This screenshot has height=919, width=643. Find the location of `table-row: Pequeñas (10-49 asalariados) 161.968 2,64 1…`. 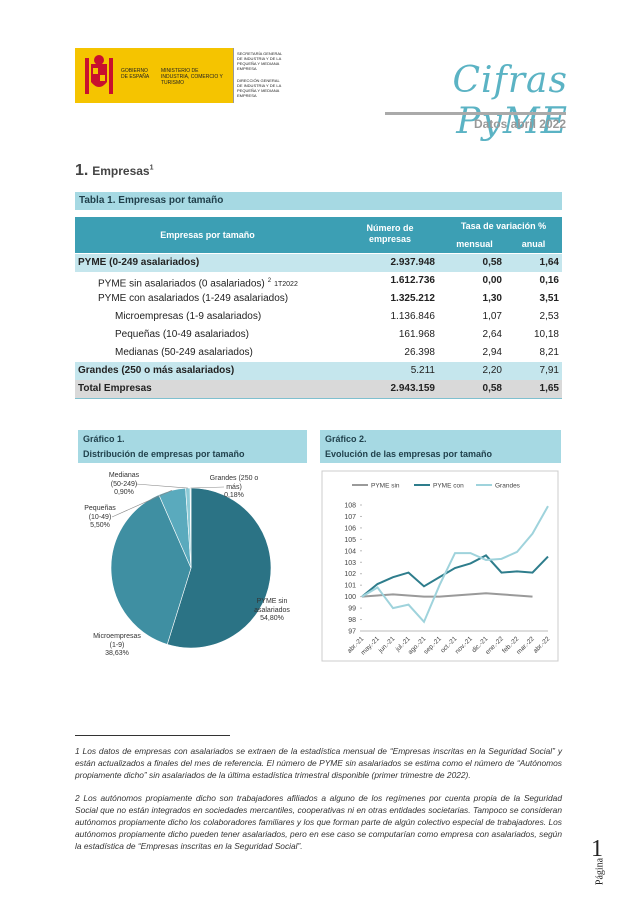

table-row: Pequeñas (10-49 asalariados) 161.968 2,64 1… is located at coordinates (318, 335).